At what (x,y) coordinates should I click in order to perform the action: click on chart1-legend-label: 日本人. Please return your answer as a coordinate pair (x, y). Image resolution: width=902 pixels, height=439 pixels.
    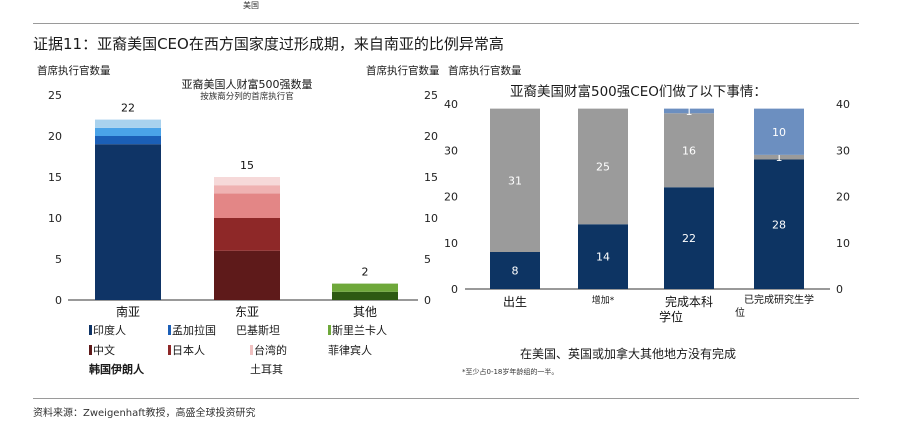
    Looking at the image, I should click on (188, 350).